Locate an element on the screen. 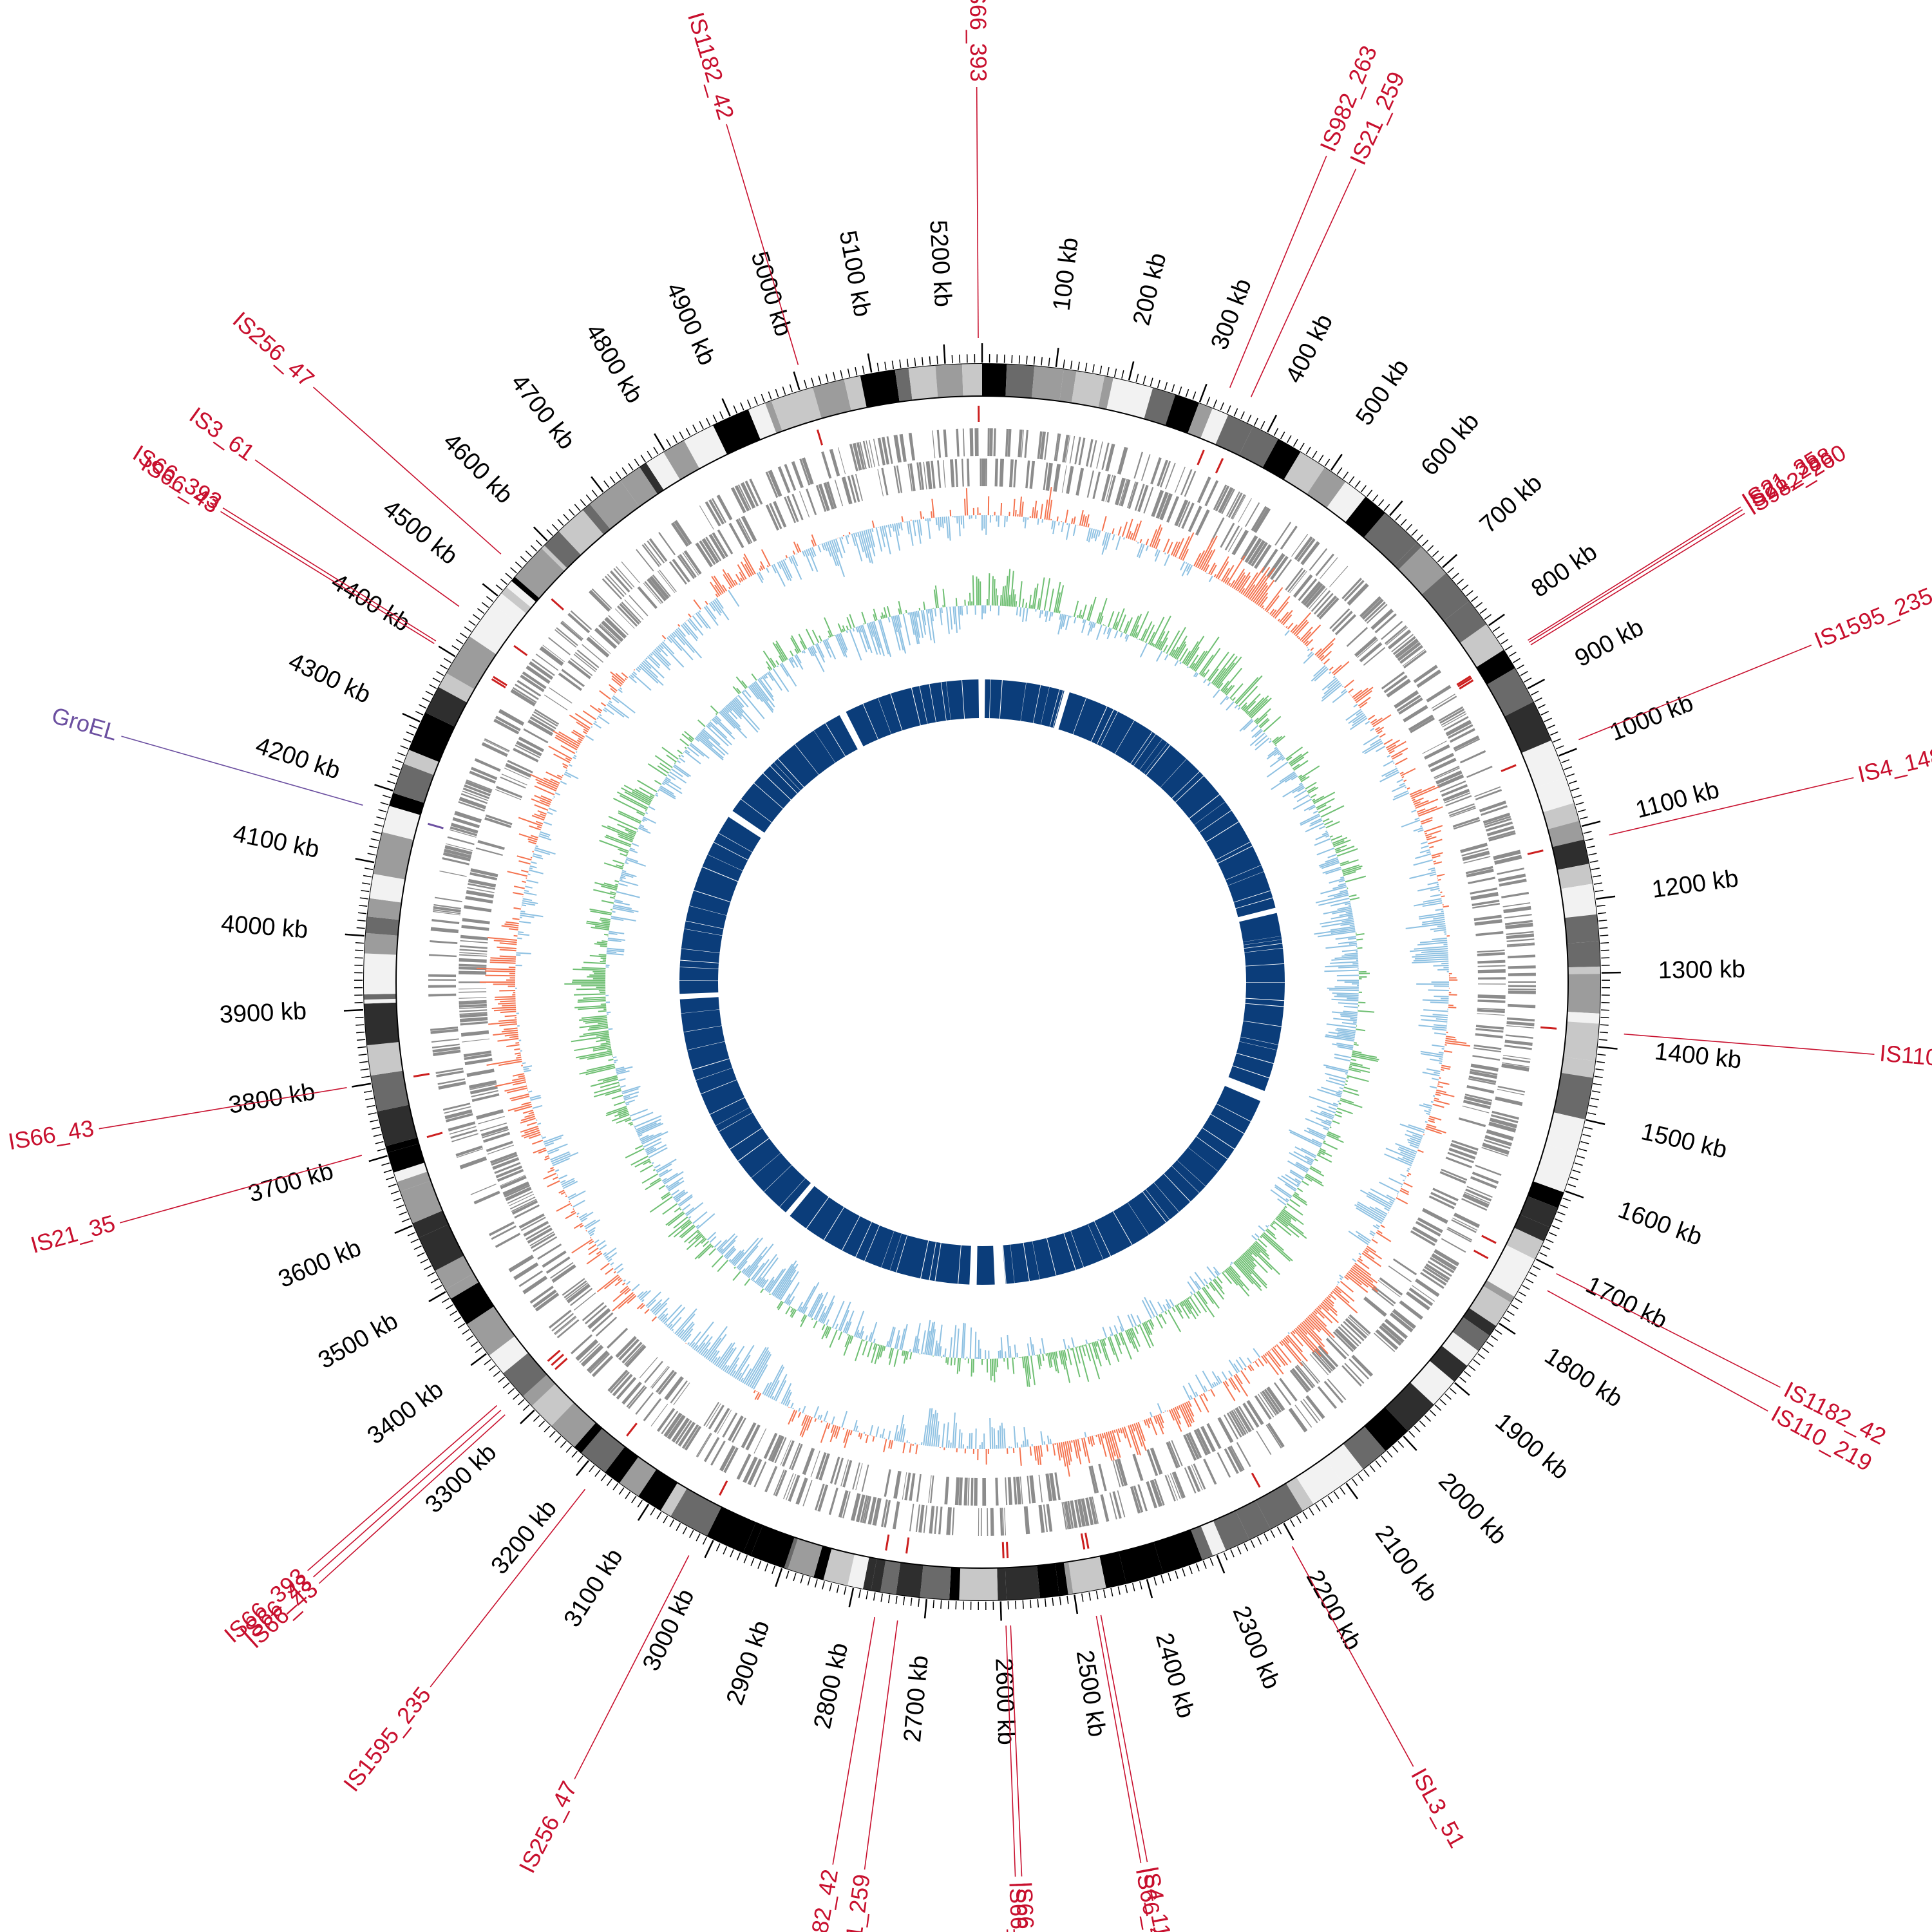 This screenshot has height=1932, width=1932. tick-label: 4500 kb is located at coordinates (419, 532).